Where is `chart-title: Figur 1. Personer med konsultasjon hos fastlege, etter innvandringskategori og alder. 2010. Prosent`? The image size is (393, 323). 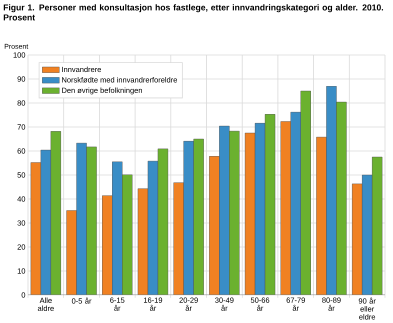
chart-title: Figur 1. Personer med konsultasjon hos fastlege, etter innvandringskategori og alder. 2010. Prosent is located at coordinates (194, 12).